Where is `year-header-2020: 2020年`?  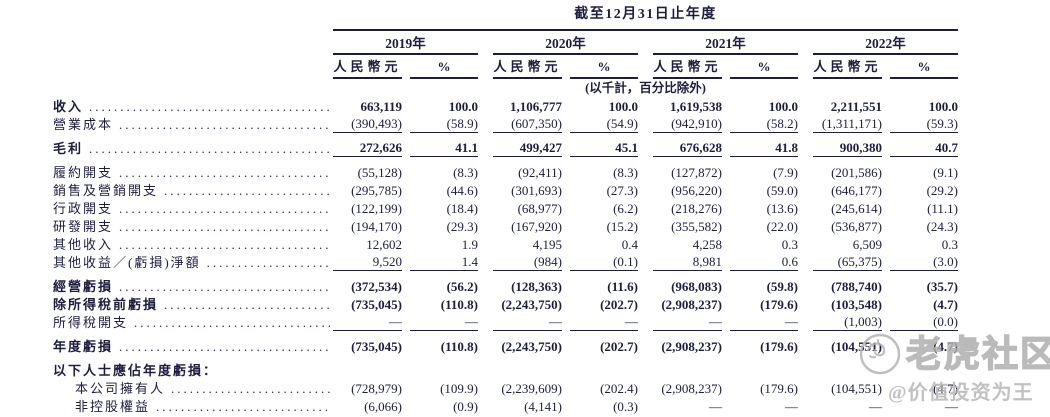
year-header-2020: 2020年 is located at coordinates (565, 43).